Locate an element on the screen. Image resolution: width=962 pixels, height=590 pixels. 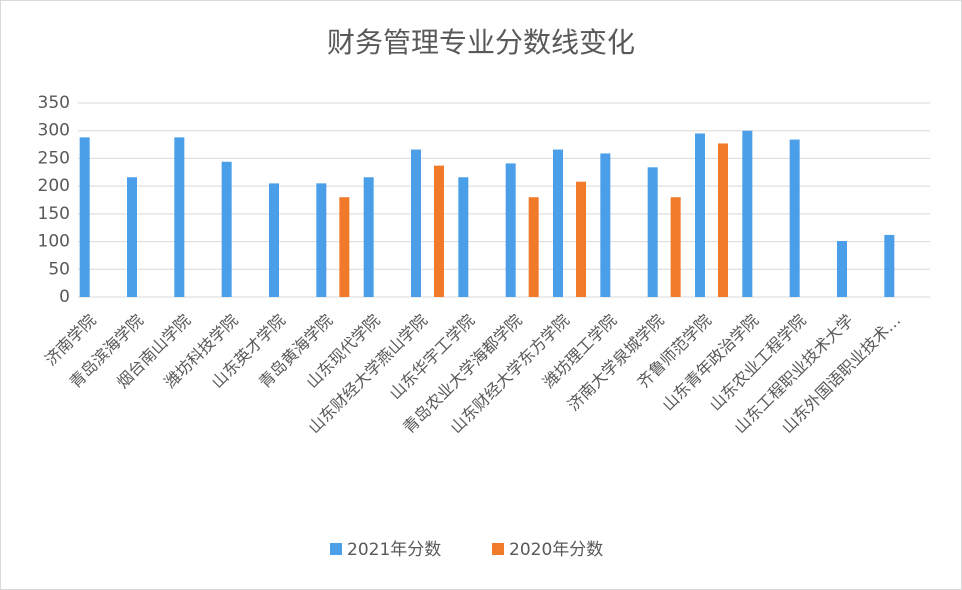
y-tick-label: 100 is located at coordinates (54, 242).